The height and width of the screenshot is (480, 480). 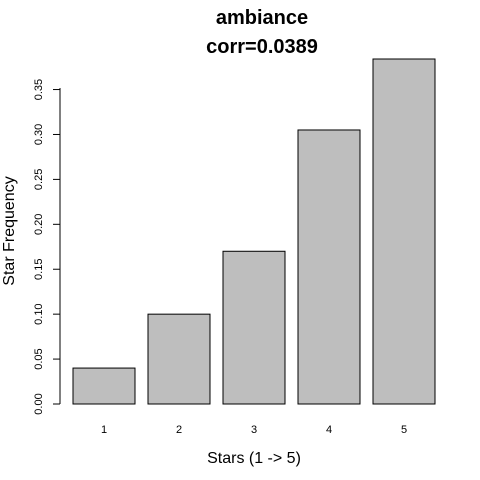 I want to click on x-tick-label: 1, so click(x=104, y=430).